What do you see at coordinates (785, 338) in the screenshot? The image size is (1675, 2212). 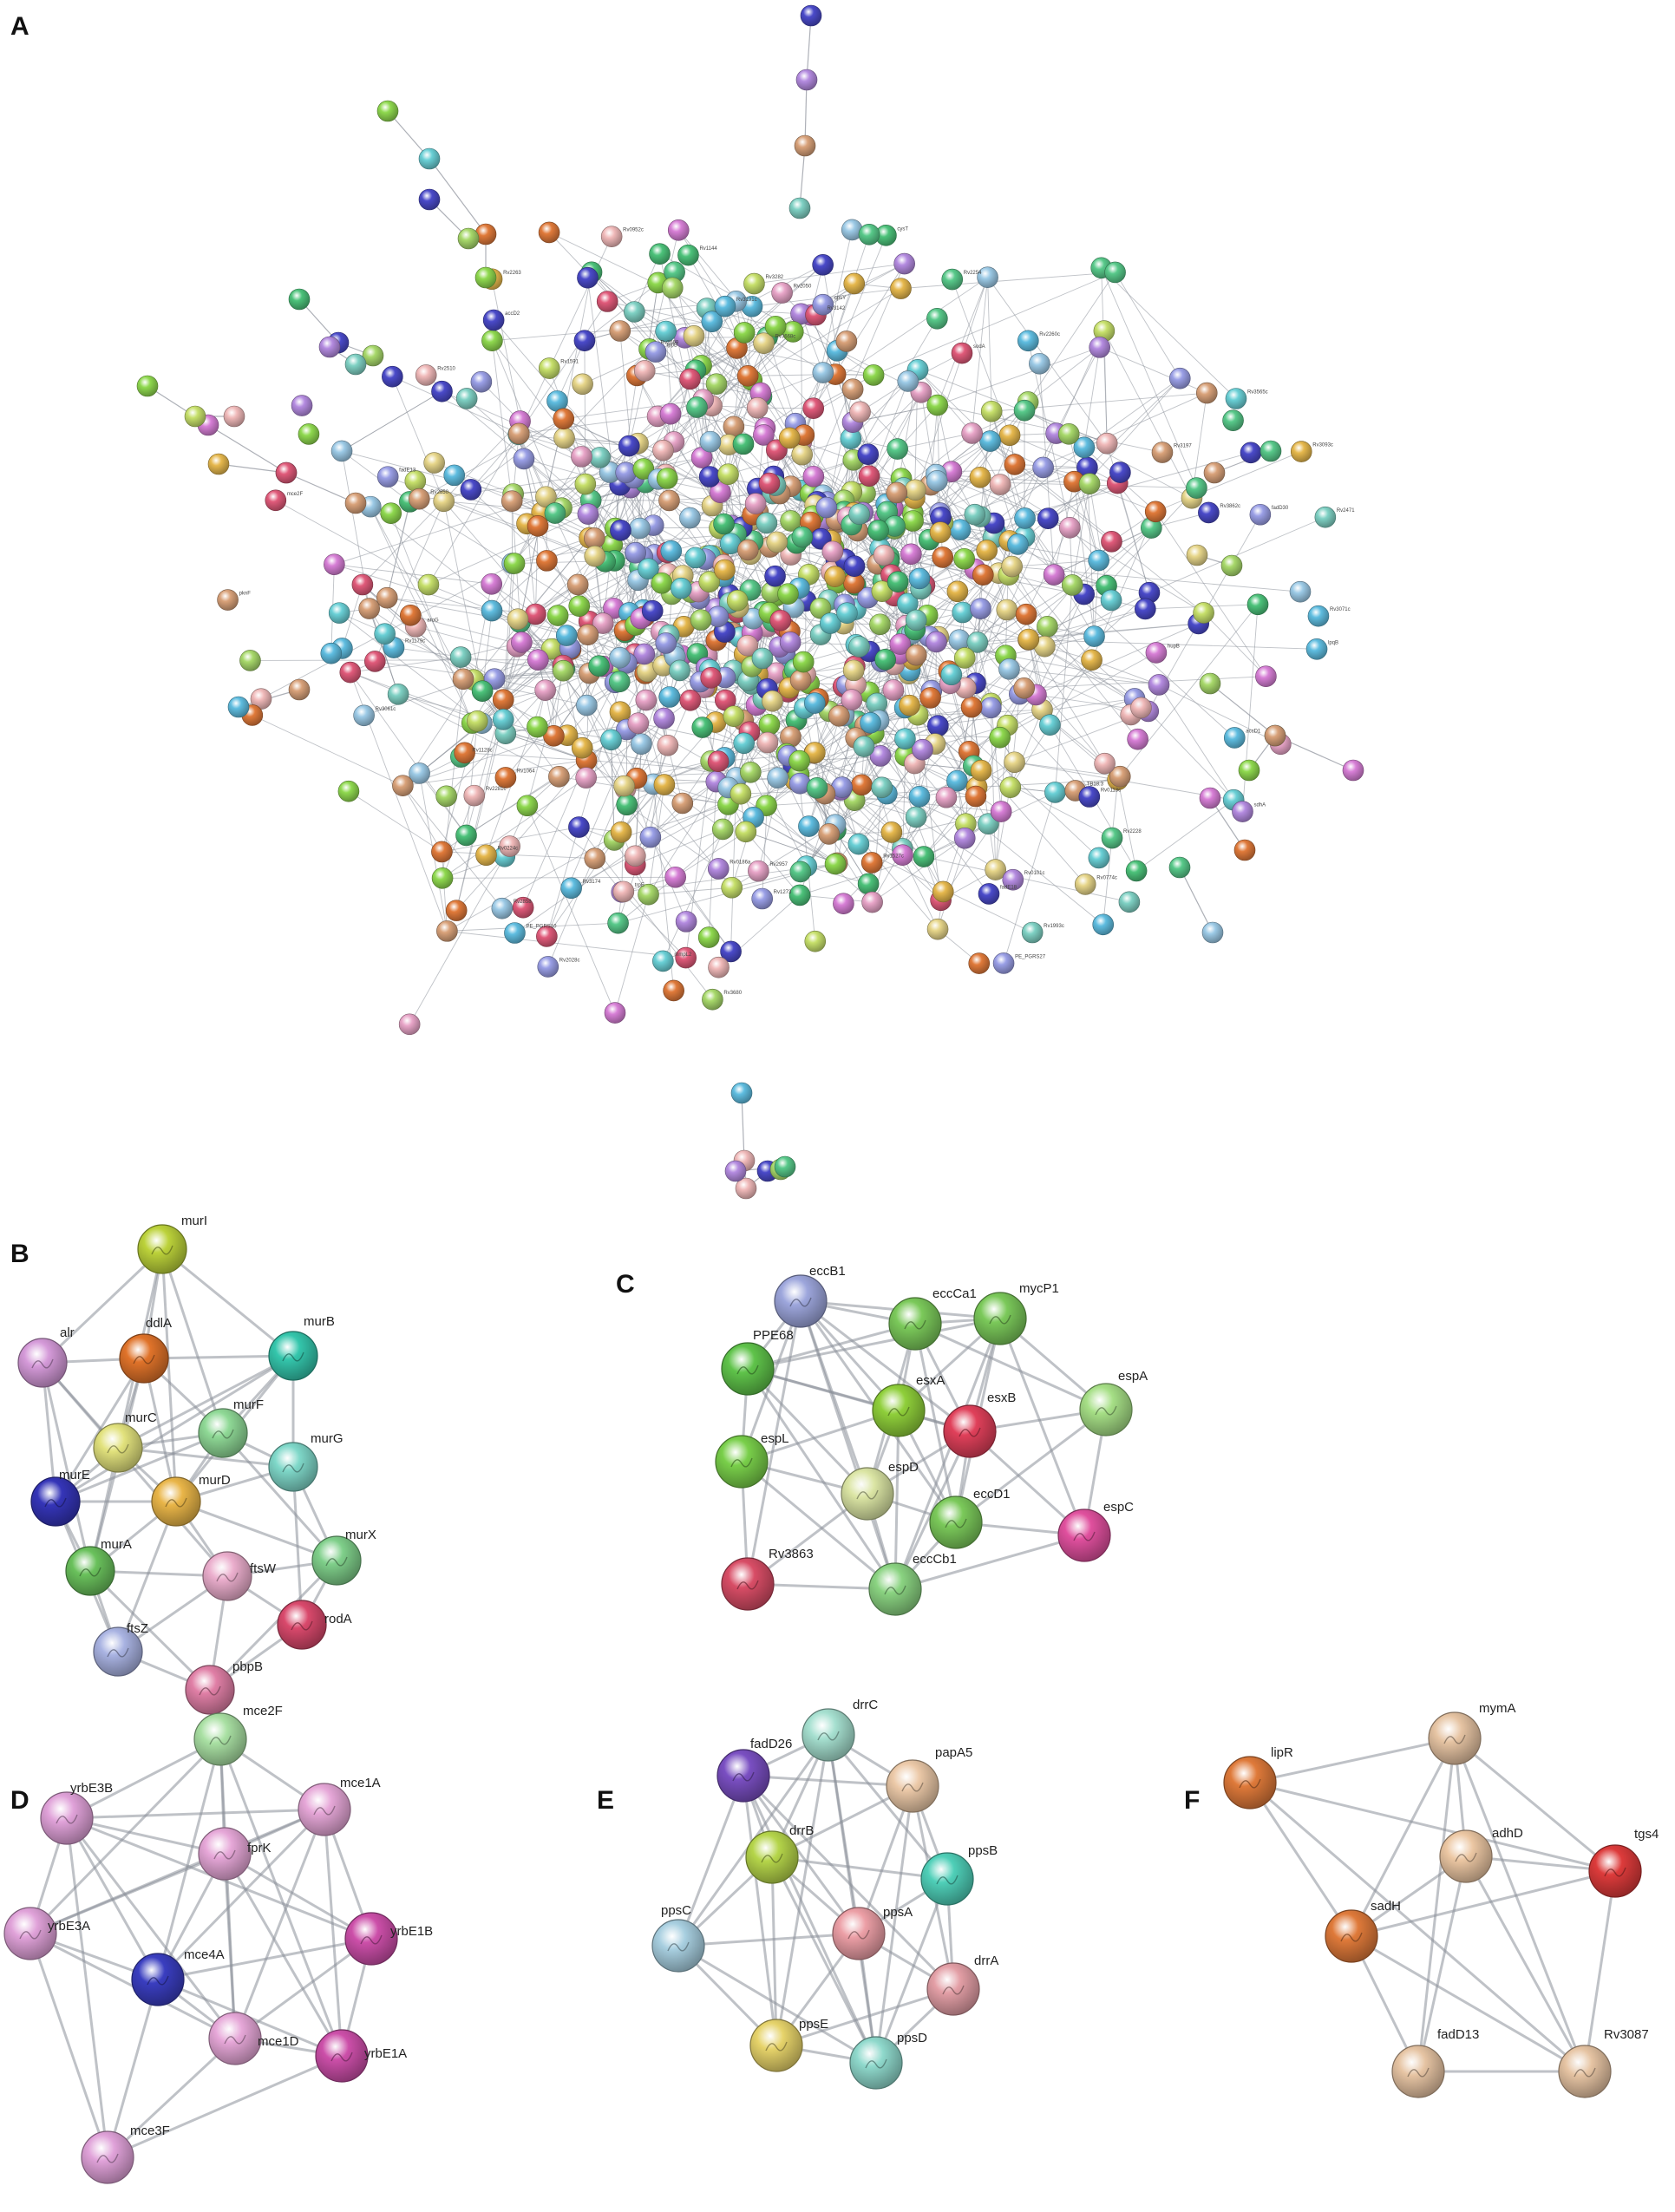 I see `protein-label: Rv3668c` at bounding box center [785, 338].